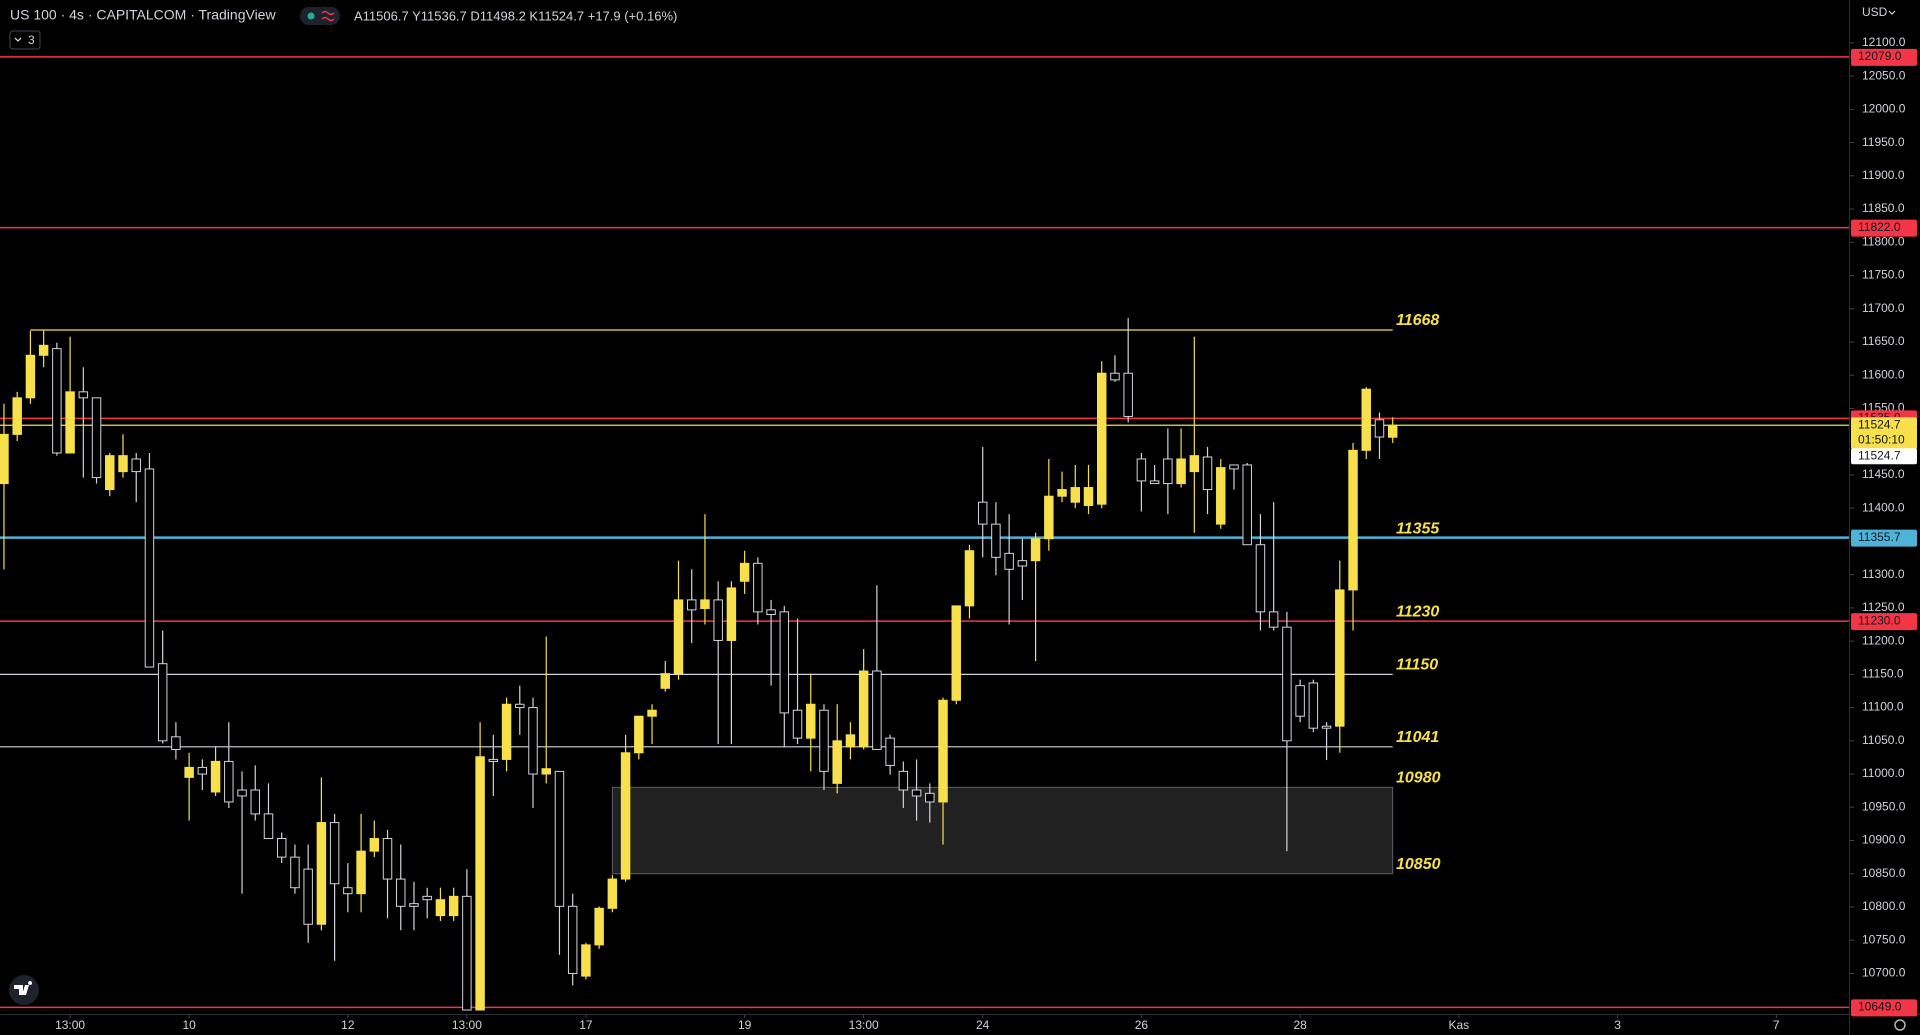 The width and height of the screenshot is (1920, 1035). What do you see at coordinates (1900, 1025) in the screenshot?
I see `settings-icon` at bounding box center [1900, 1025].